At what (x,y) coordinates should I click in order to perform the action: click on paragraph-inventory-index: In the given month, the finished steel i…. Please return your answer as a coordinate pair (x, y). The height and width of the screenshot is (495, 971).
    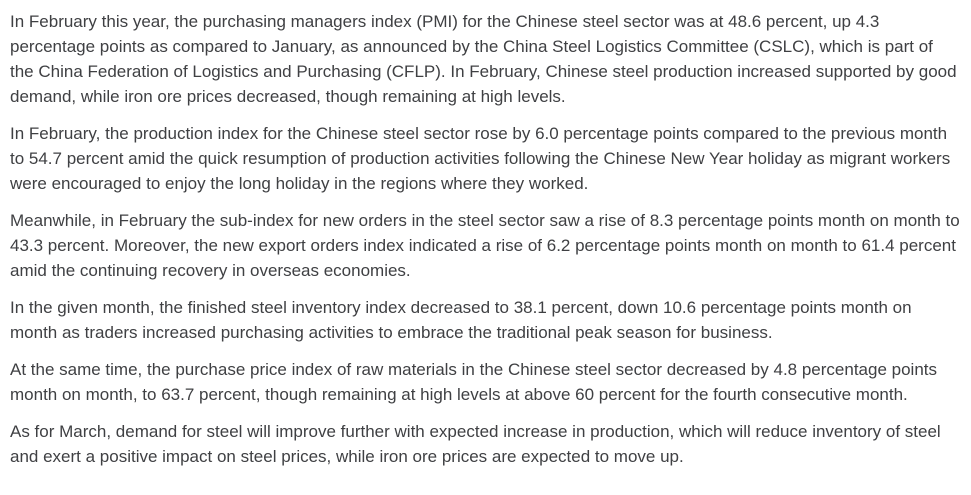
    Looking at the image, I should click on (461, 320).